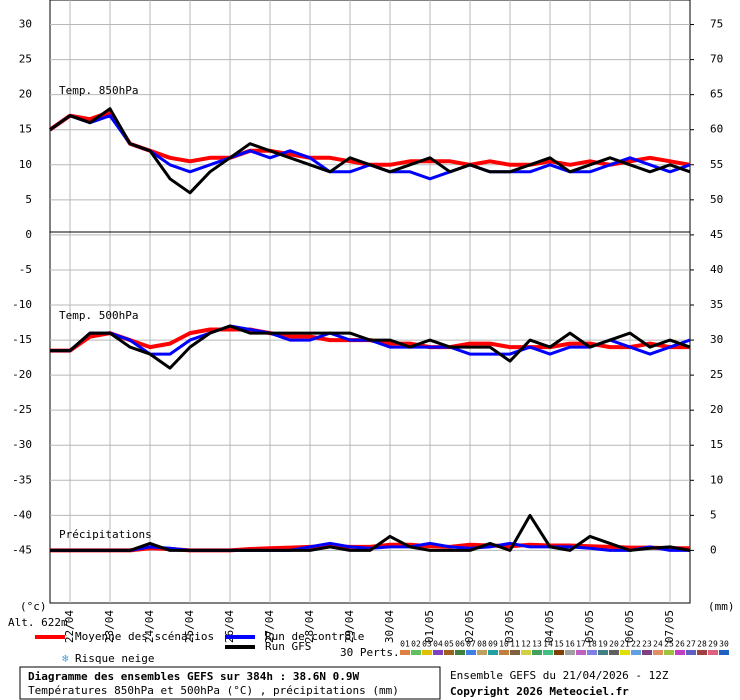 This screenshot has width=740, height=700. What do you see at coordinates (25, 94) in the screenshot?
I see `y-tick-label: 20` at bounding box center [25, 94].